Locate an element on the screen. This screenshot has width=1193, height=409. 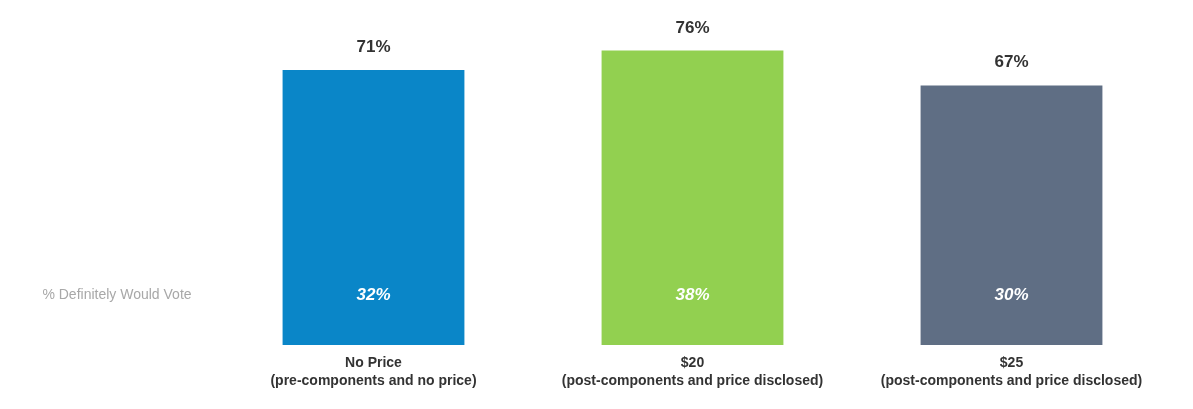
data-label: 76% is located at coordinates (692, 27).